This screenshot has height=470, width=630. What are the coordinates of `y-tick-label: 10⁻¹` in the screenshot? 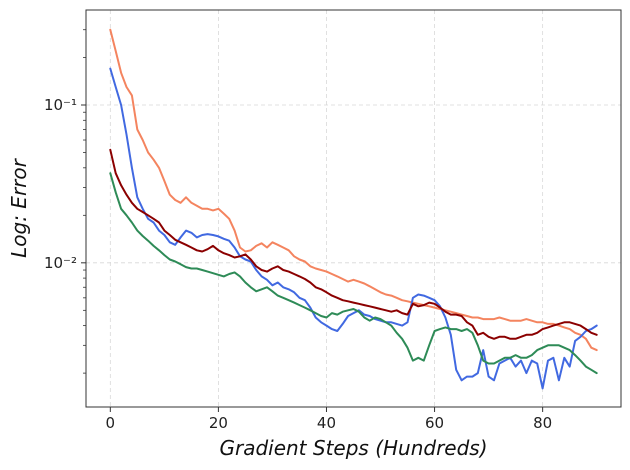 It's located at (60, 105).